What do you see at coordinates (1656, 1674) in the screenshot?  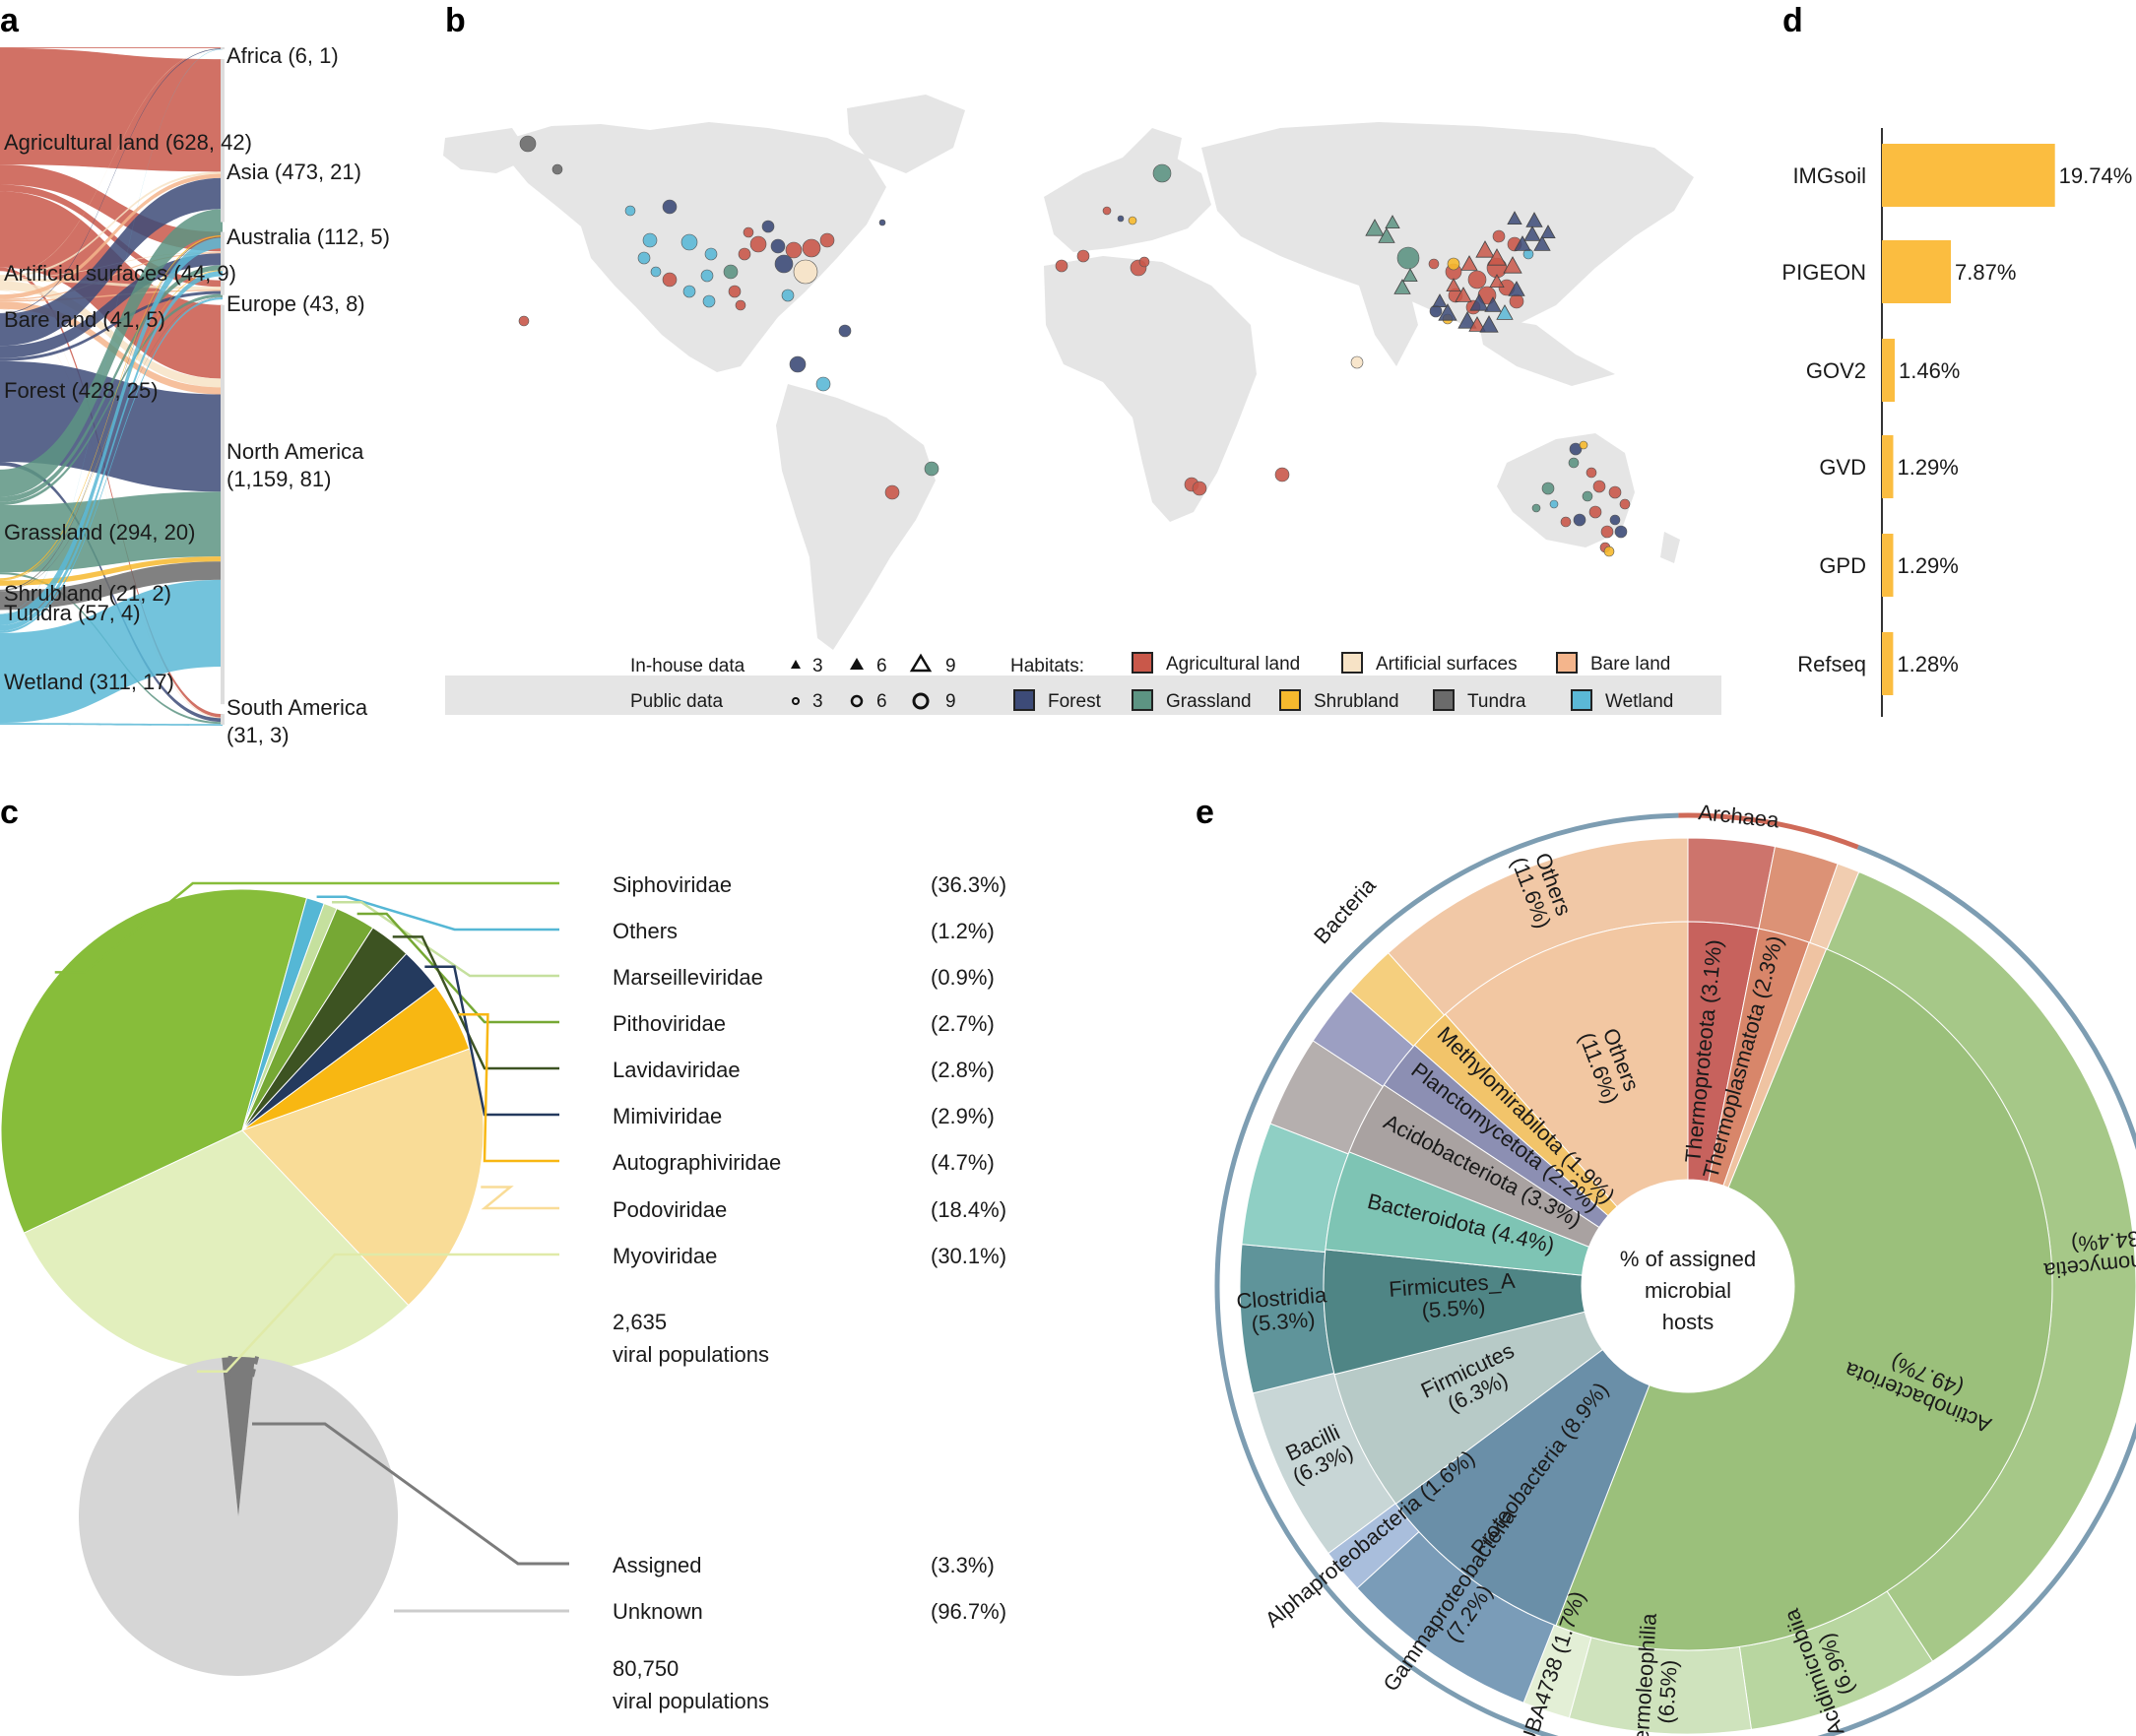 I see `sunburst-outer-label: Thermoleophilia(6.5%)` at bounding box center [1656, 1674].